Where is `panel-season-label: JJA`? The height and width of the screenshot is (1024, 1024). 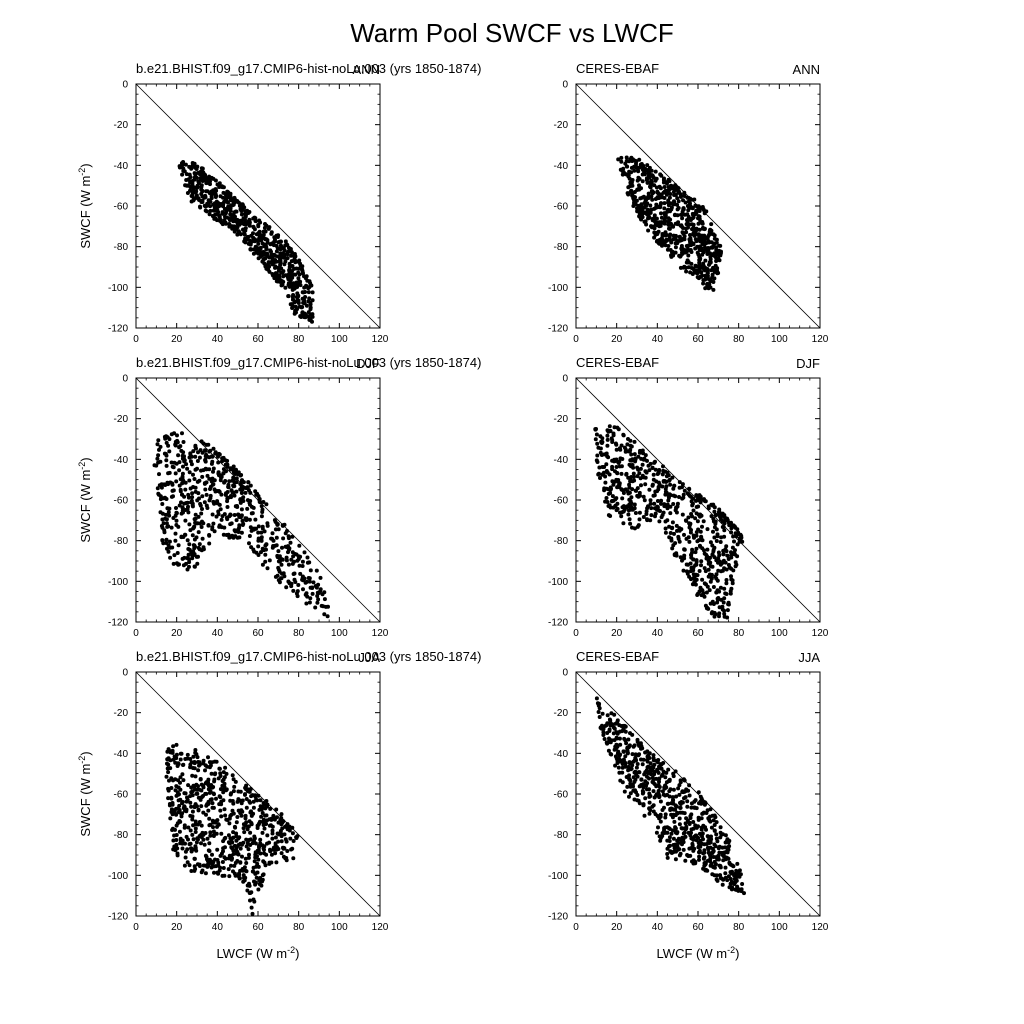
panel-season-label: JJA is located at coordinates (809, 657).